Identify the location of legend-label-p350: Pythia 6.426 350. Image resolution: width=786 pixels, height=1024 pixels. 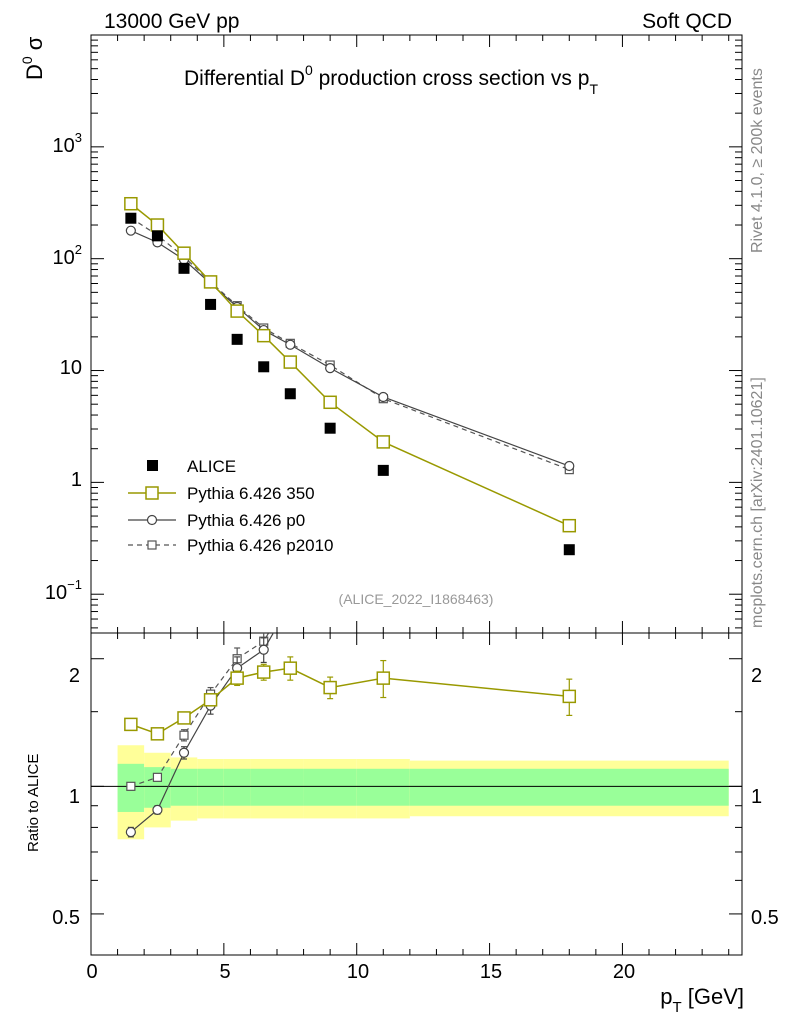
(251, 493).